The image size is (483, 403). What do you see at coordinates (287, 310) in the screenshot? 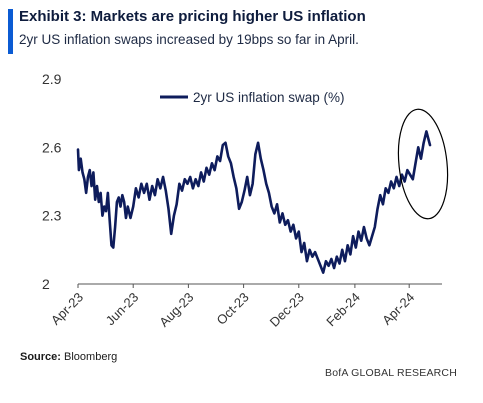
I see `x-tick-label: Dec-23` at bounding box center [287, 310].